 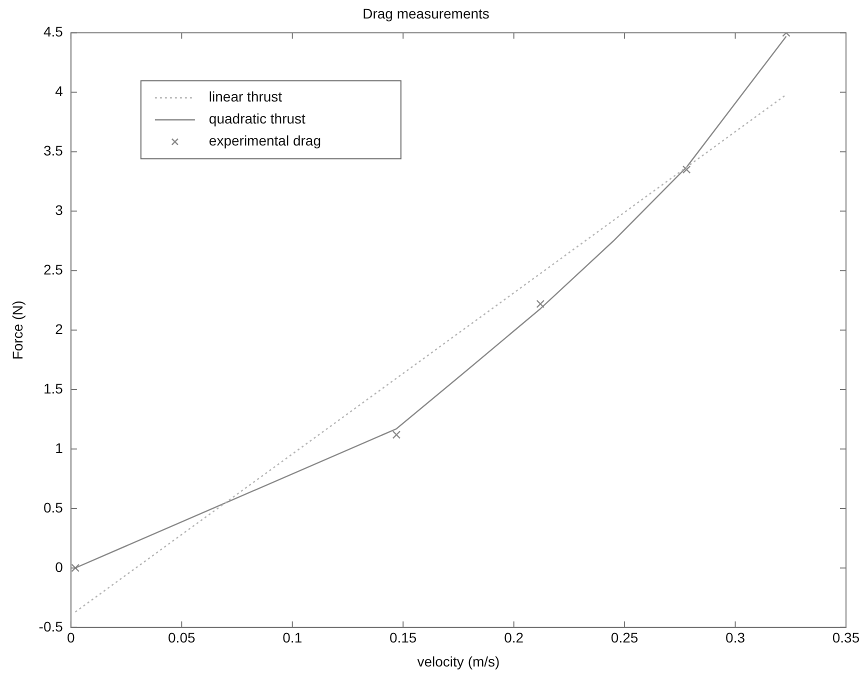 I want to click on chart-title: Drag measurements, so click(x=426, y=13).